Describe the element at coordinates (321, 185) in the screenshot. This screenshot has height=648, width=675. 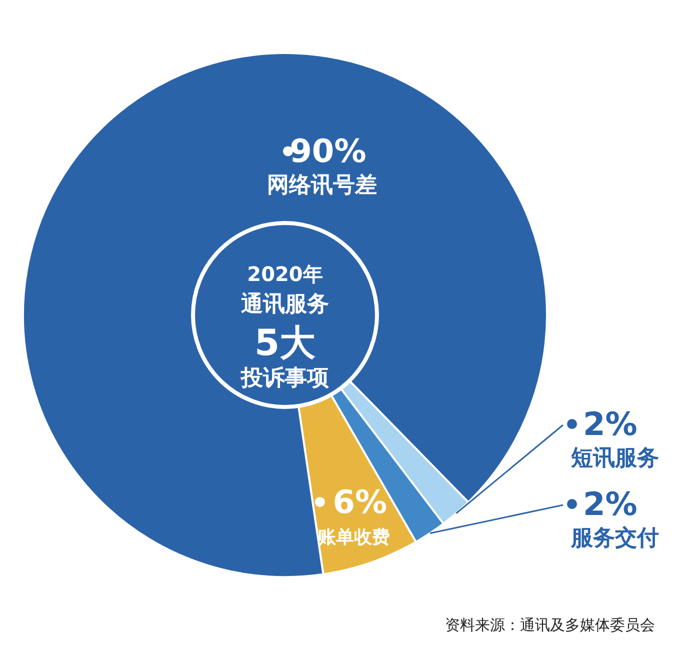
I see `slice-label: 网络讯号差` at that location.